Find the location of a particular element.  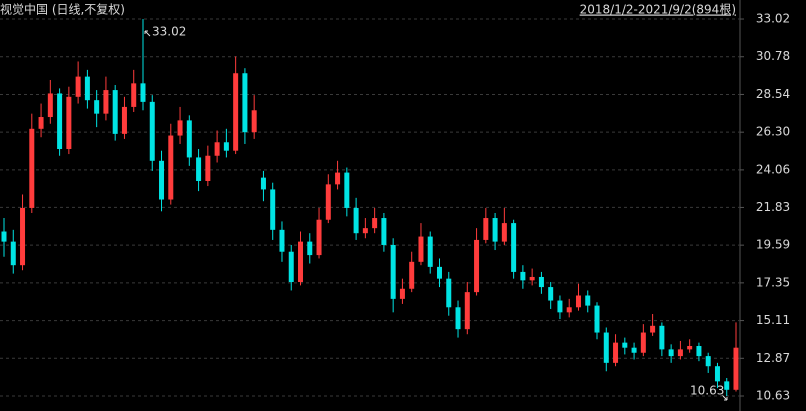

annotation: 33.02 is located at coordinates (169, 32).